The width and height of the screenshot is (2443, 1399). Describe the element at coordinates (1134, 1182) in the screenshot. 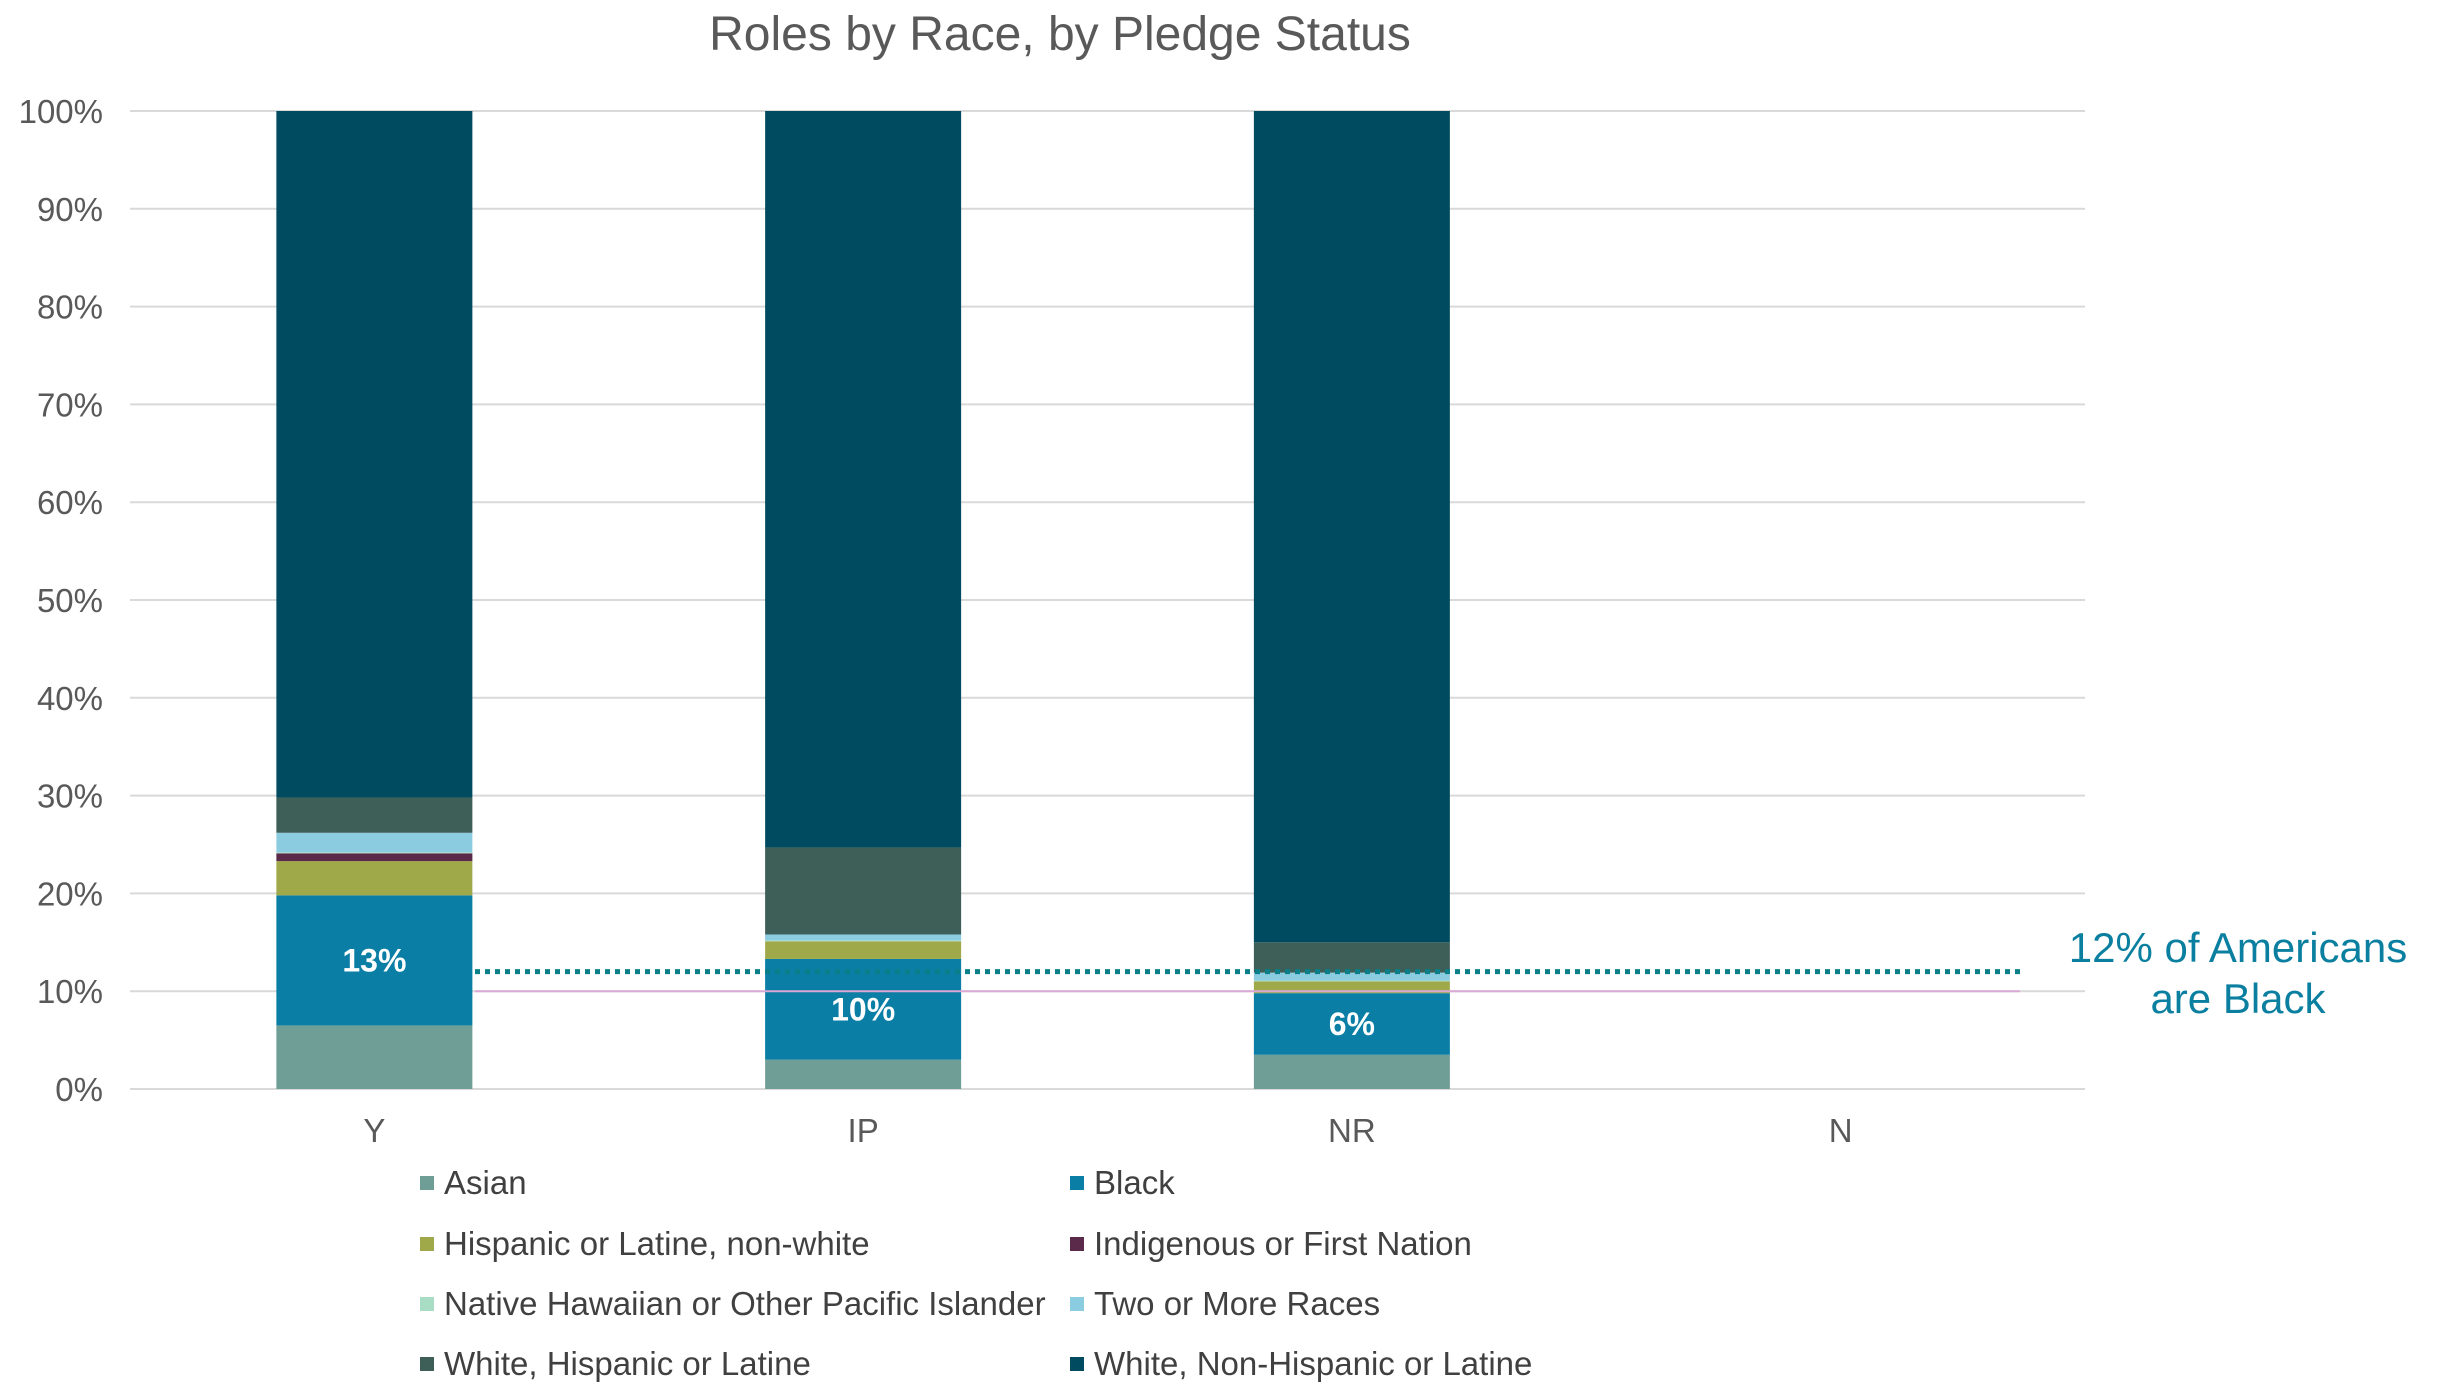

I see `legend-label: Black` at that location.